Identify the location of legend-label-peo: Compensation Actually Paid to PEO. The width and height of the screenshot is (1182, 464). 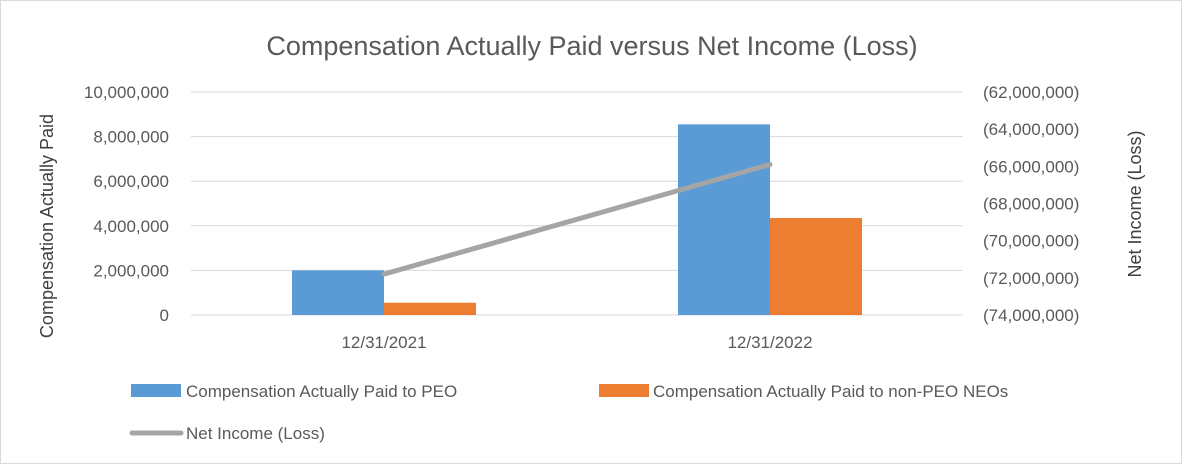
(321, 391).